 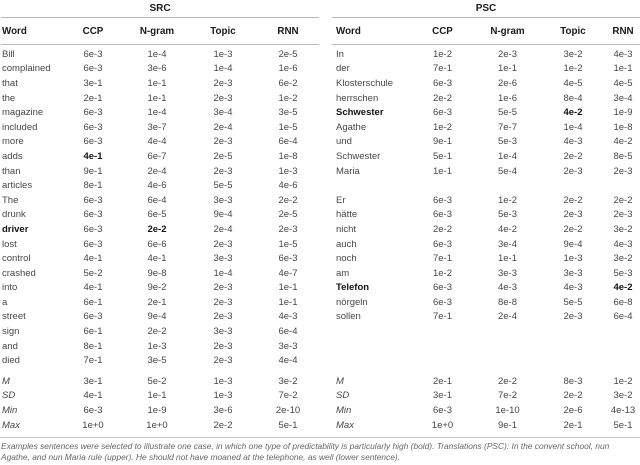 What do you see at coordinates (160, 156) in the screenshot?
I see `table-row: adds 4e-1 6e-7 2e-5 1e-8` at bounding box center [160, 156].